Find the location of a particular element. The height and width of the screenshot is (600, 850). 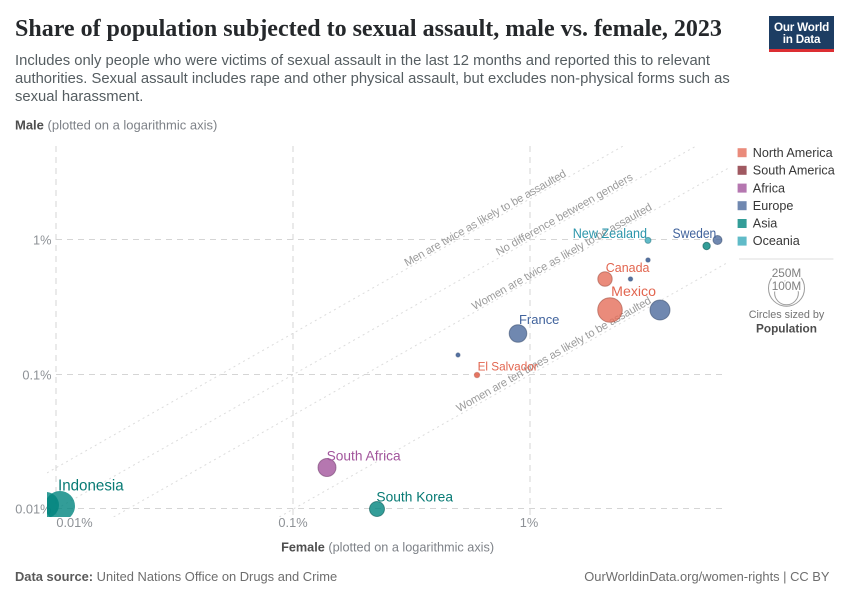

svg-text: Europe is located at coordinates (773, 206).